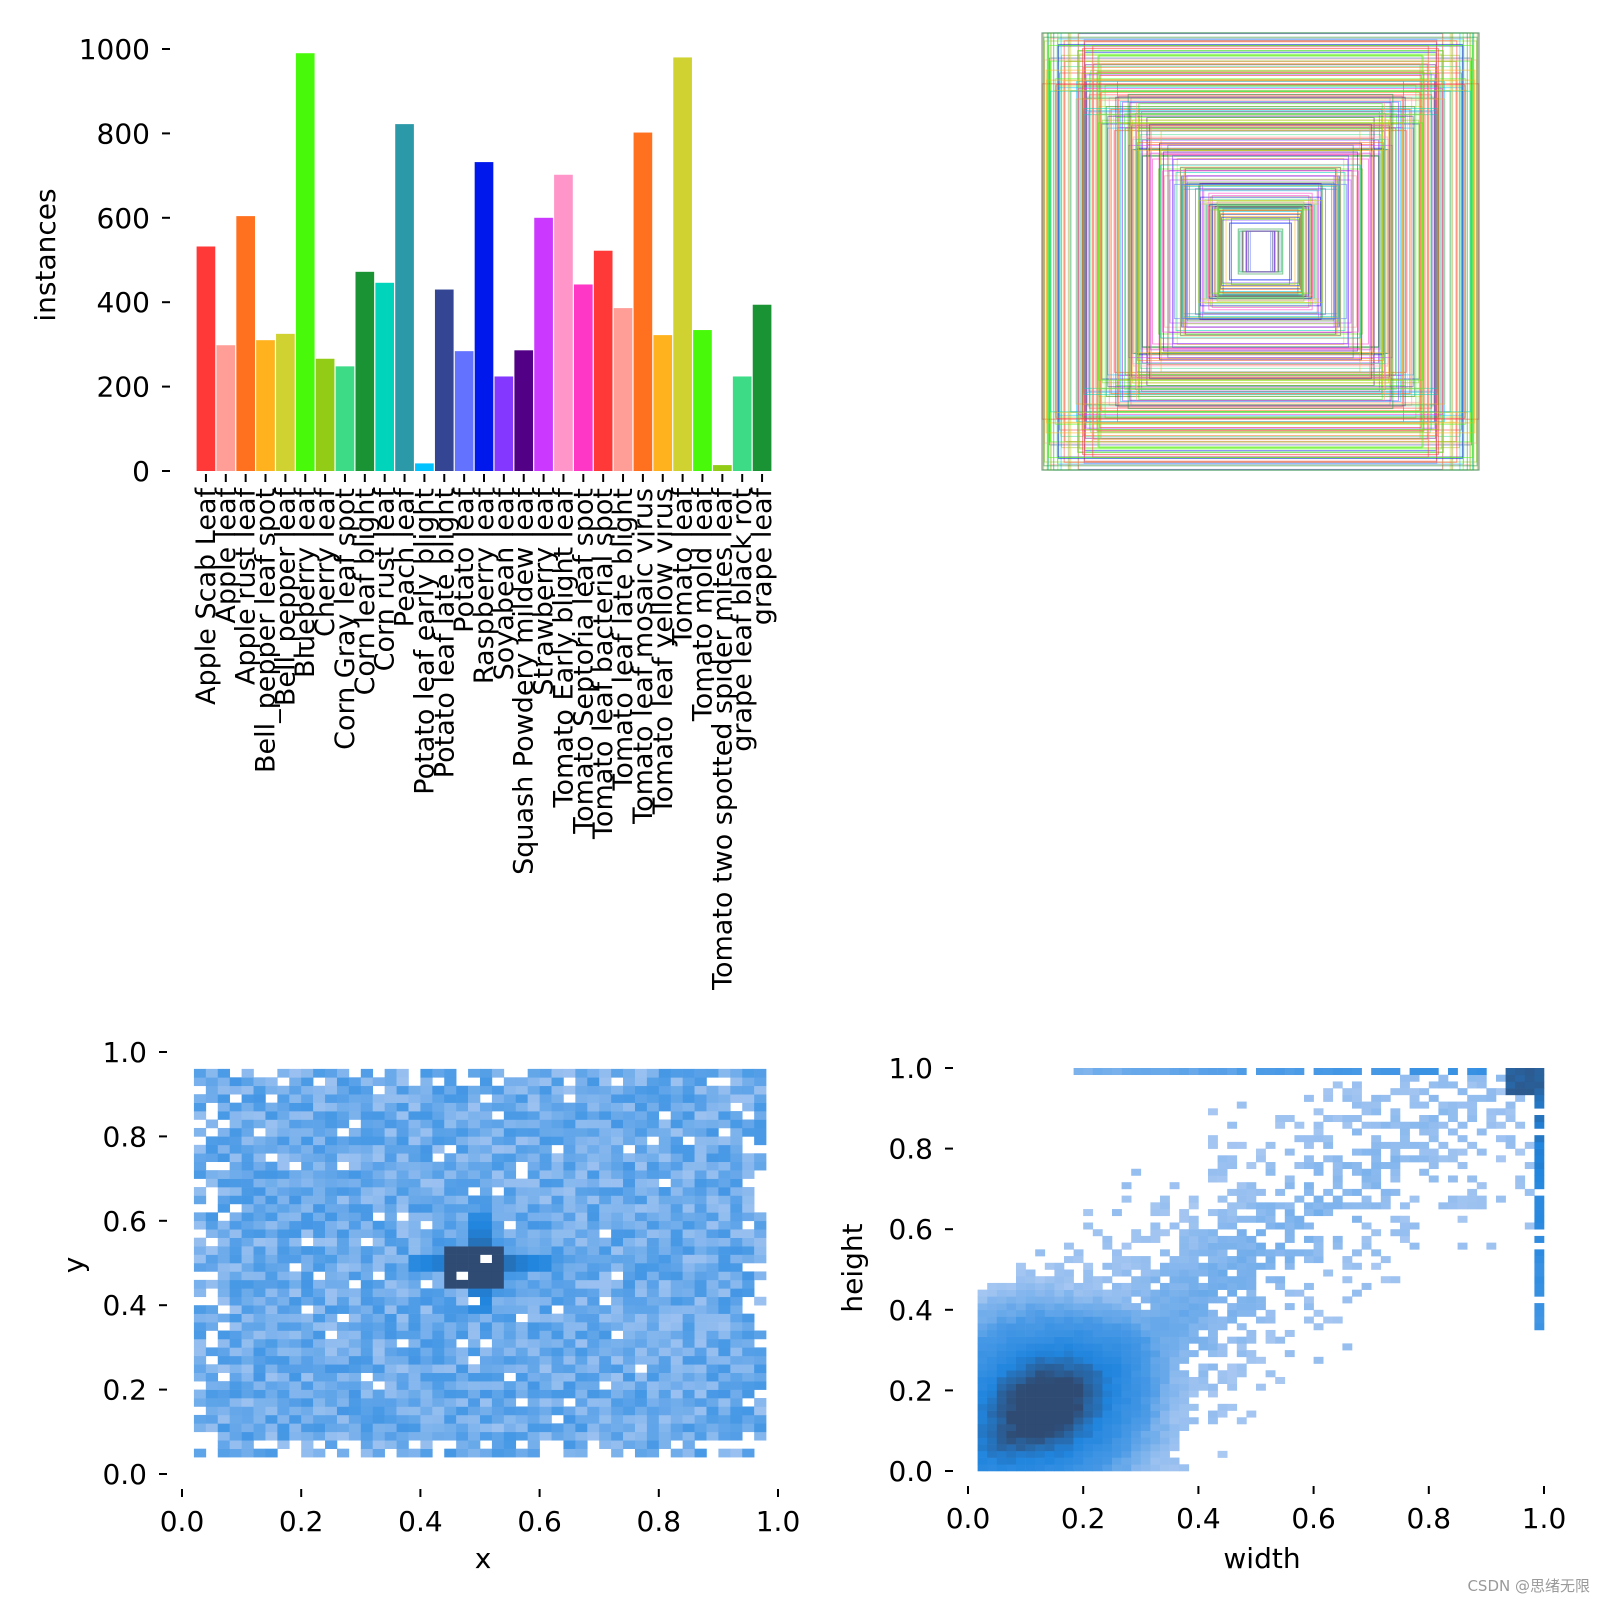  I want to click on wh-y-axis-label: height, so click(852, 1267).